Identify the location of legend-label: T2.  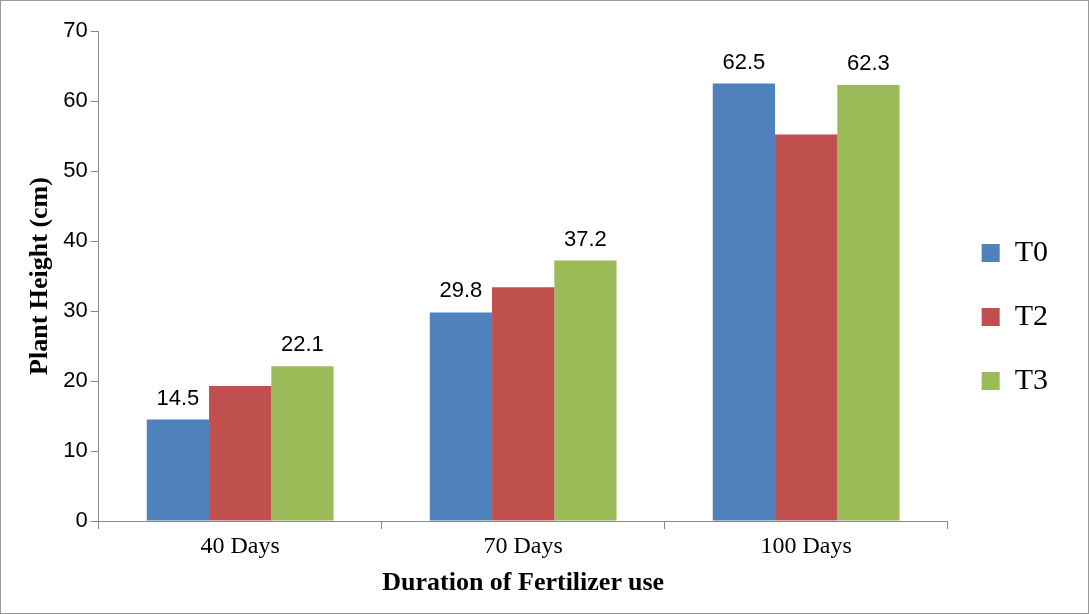
(1031, 314).